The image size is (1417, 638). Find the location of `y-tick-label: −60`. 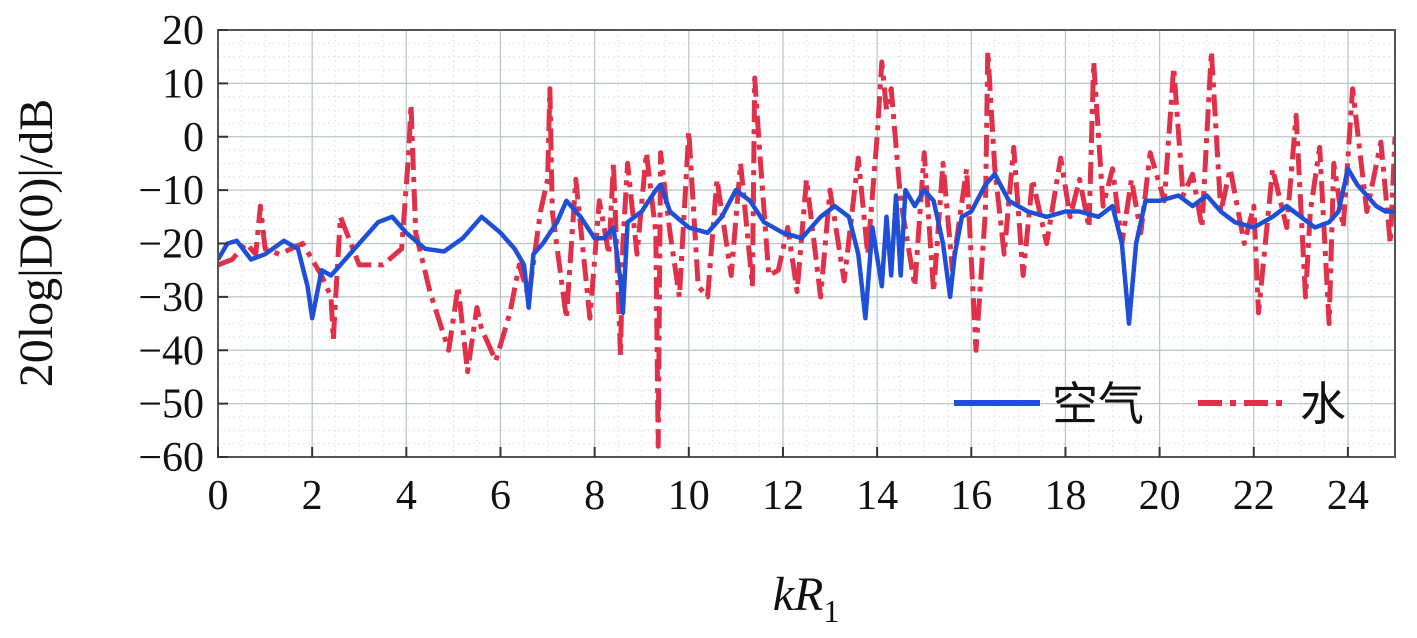

y-tick-label: −60 is located at coordinates (171, 458).